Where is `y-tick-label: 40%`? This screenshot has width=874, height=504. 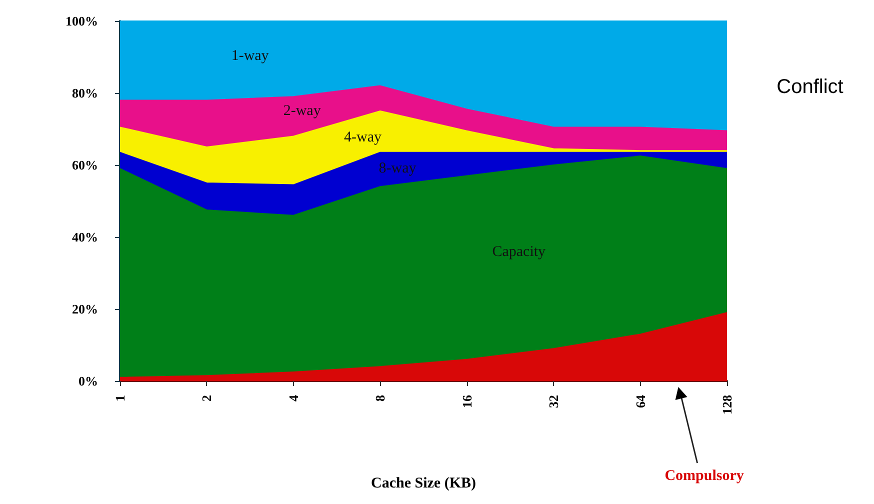
y-tick-label: 40% is located at coordinates (85, 237).